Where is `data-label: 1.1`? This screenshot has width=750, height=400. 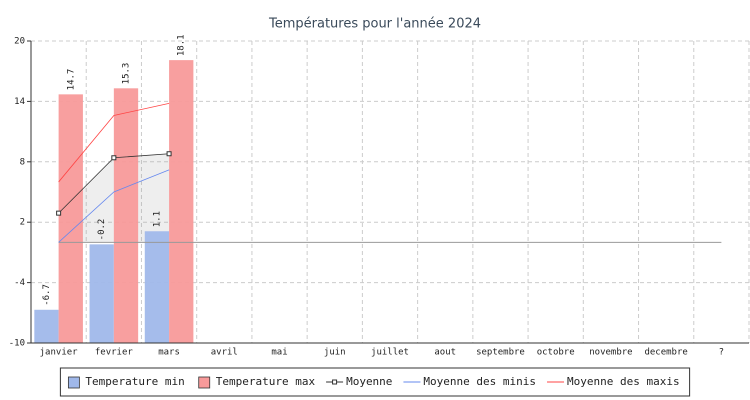 data-label: 1.1 is located at coordinates (157, 219).